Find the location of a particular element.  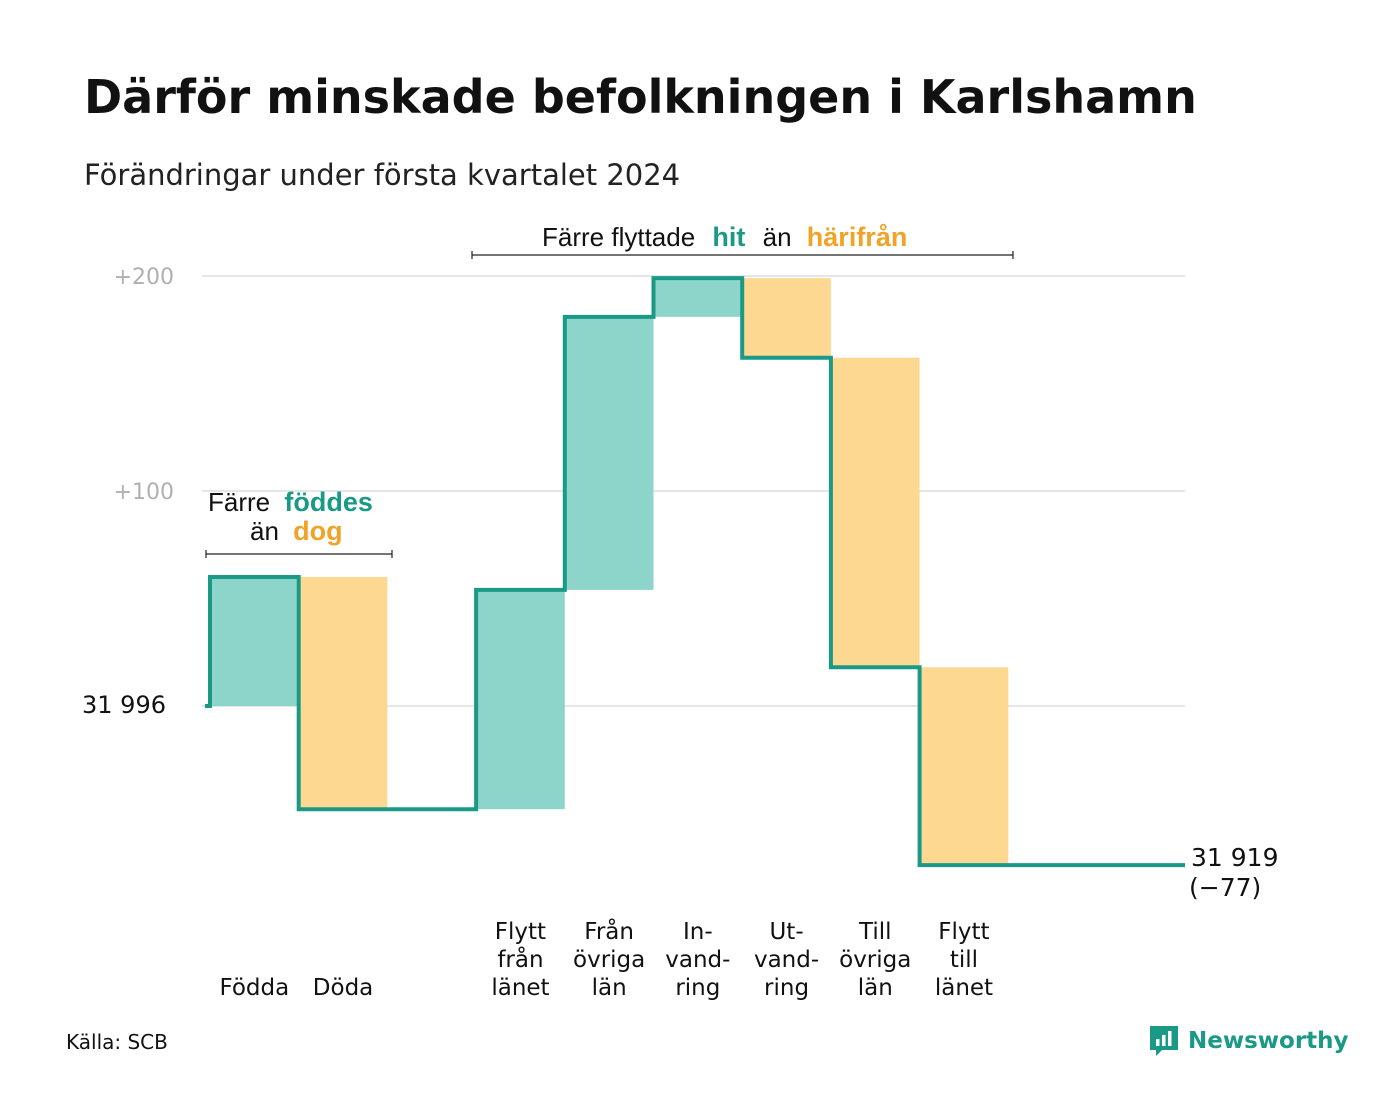

birth-annotation-line2: än dog is located at coordinates (296, 531).